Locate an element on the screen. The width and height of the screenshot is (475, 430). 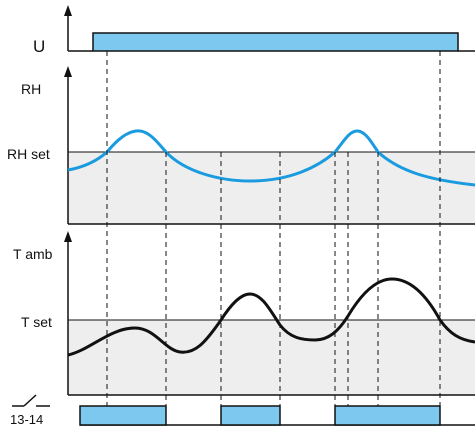
supply-voltage-panel: U is located at coordinates (254, 30).